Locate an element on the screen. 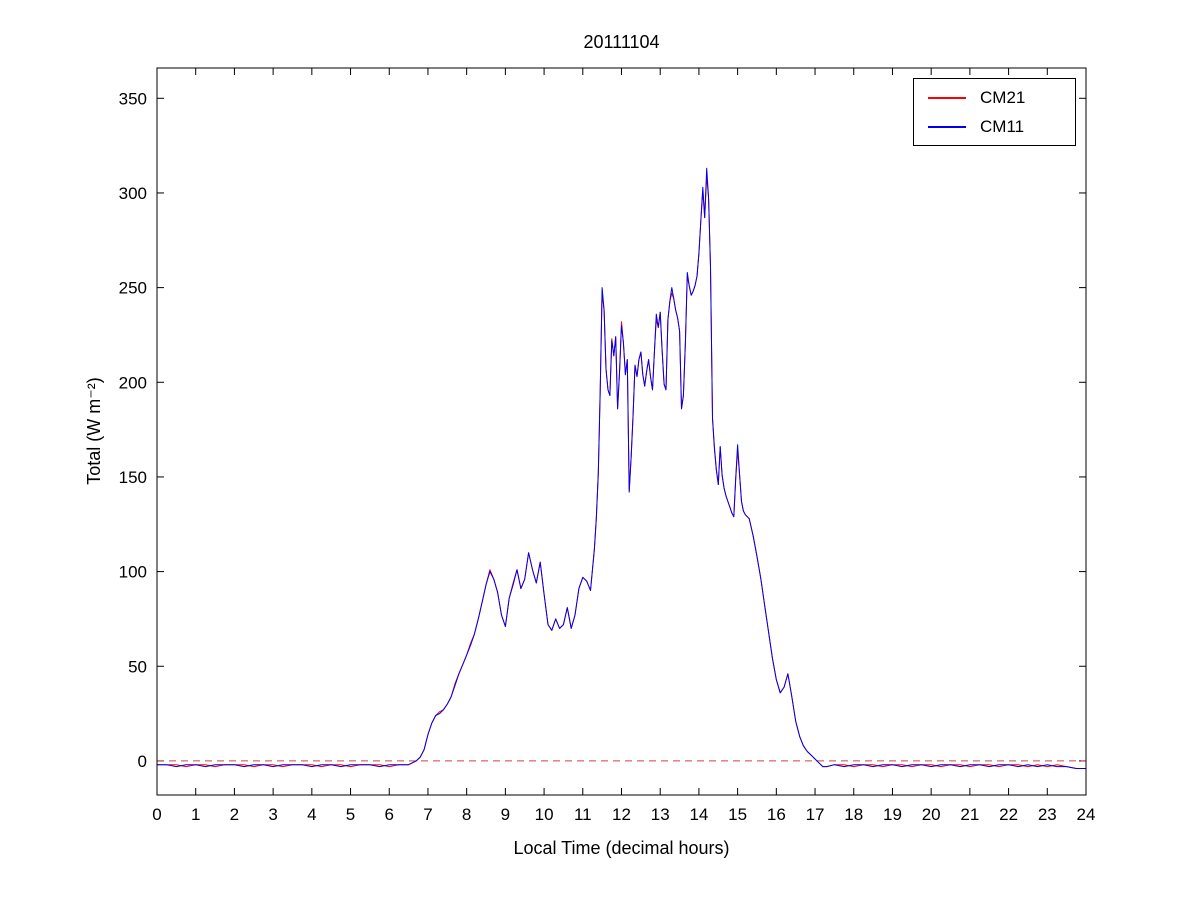 Image resolution: width=1201 pixels, height=900 pixels. x-tick-label: 6 is located at coordinates (389, 814).